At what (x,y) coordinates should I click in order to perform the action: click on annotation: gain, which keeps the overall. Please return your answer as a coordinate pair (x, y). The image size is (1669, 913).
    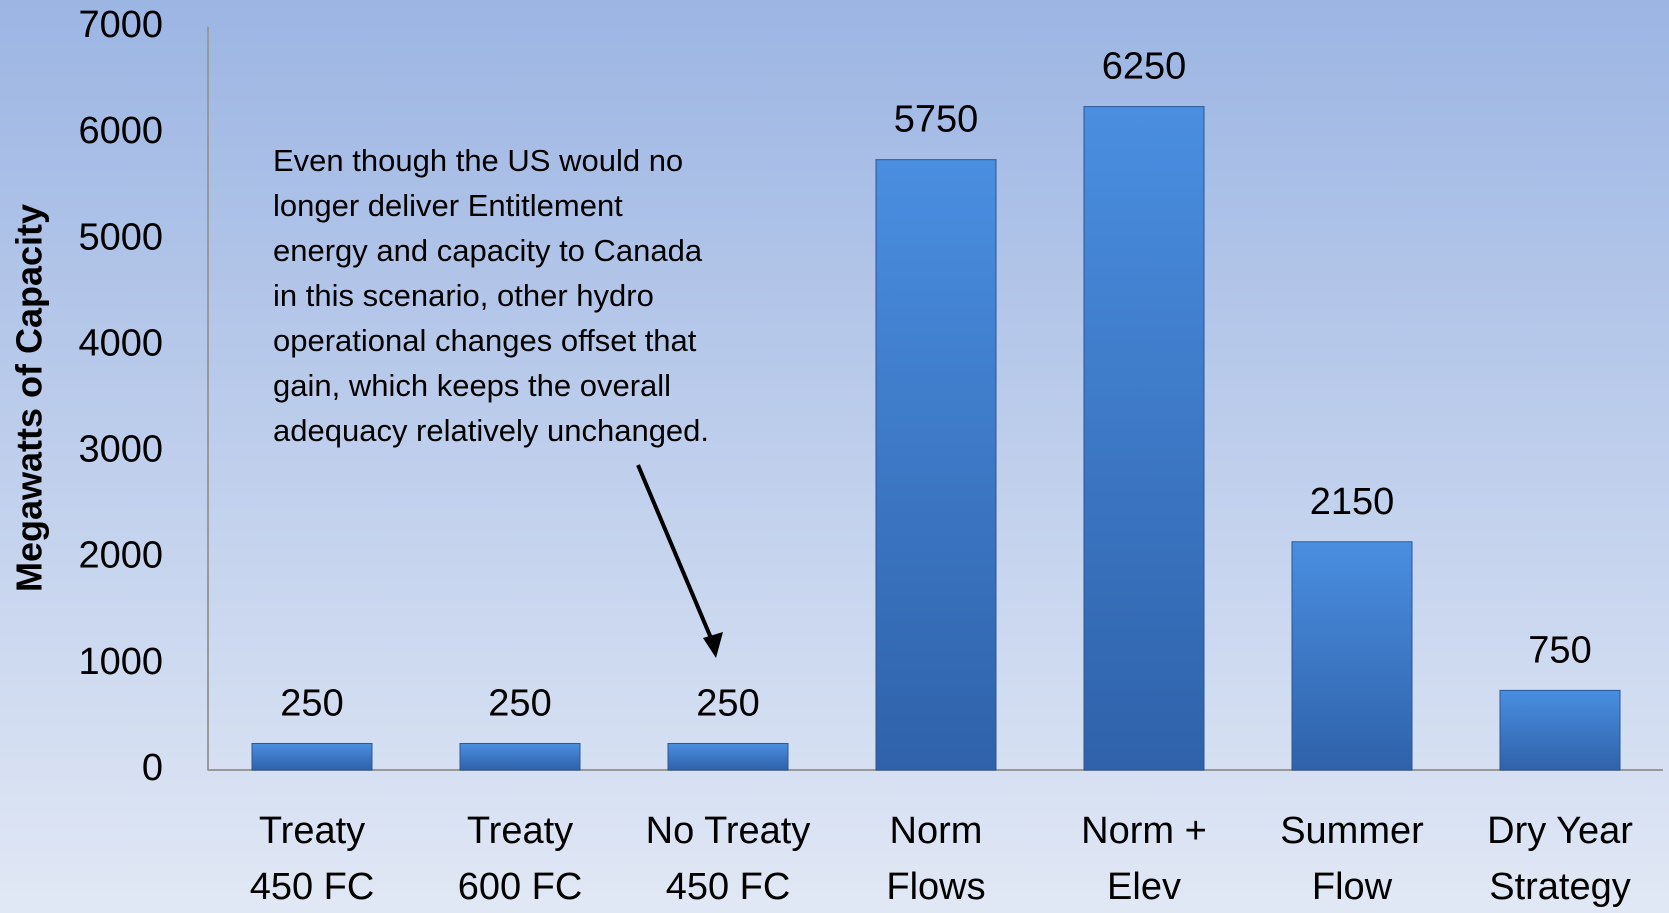
    Looking at the image, I should click on (472, 385).